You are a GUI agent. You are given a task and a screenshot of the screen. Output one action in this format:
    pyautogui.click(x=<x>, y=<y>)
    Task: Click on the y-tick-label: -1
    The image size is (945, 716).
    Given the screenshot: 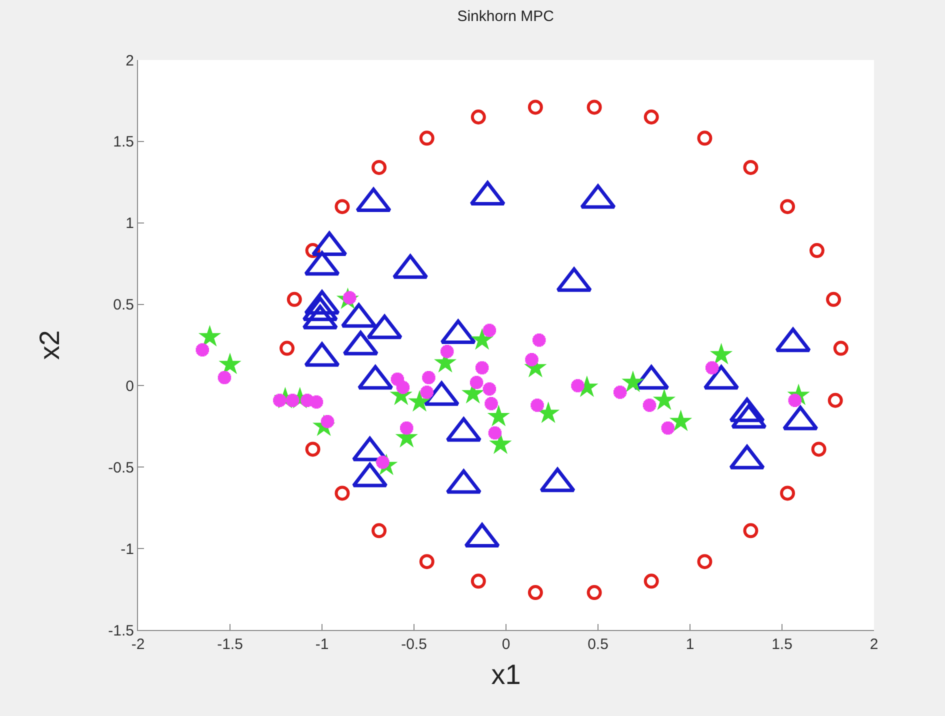 What is the action you would take?
    pyautogui.click(x=127, y=549)
    